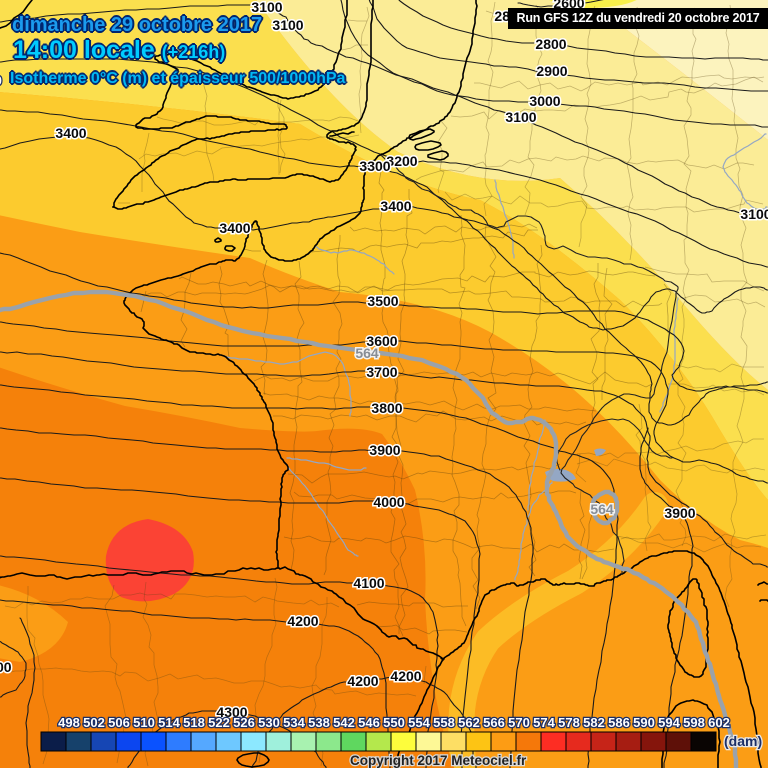 This screenshot has width=768, height=768. What do you see at coordinates (149, 560) in the screenshot?
I see `red-maximum-blob` at bounding box center [149, 560].